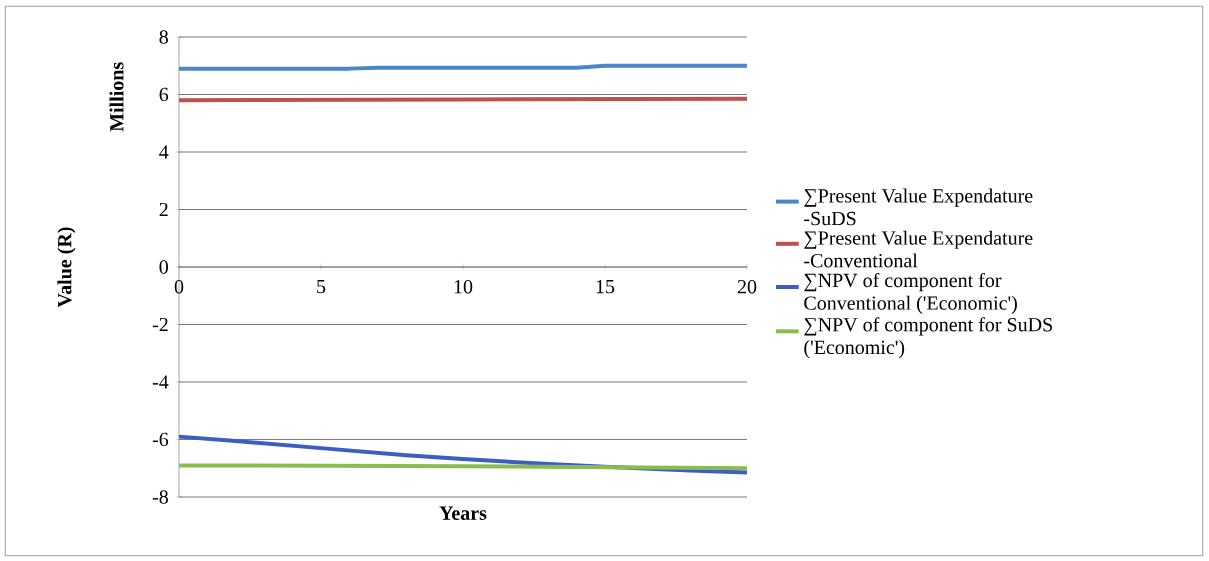  I want to click on y-tick-label: 2, so click(163, 209).